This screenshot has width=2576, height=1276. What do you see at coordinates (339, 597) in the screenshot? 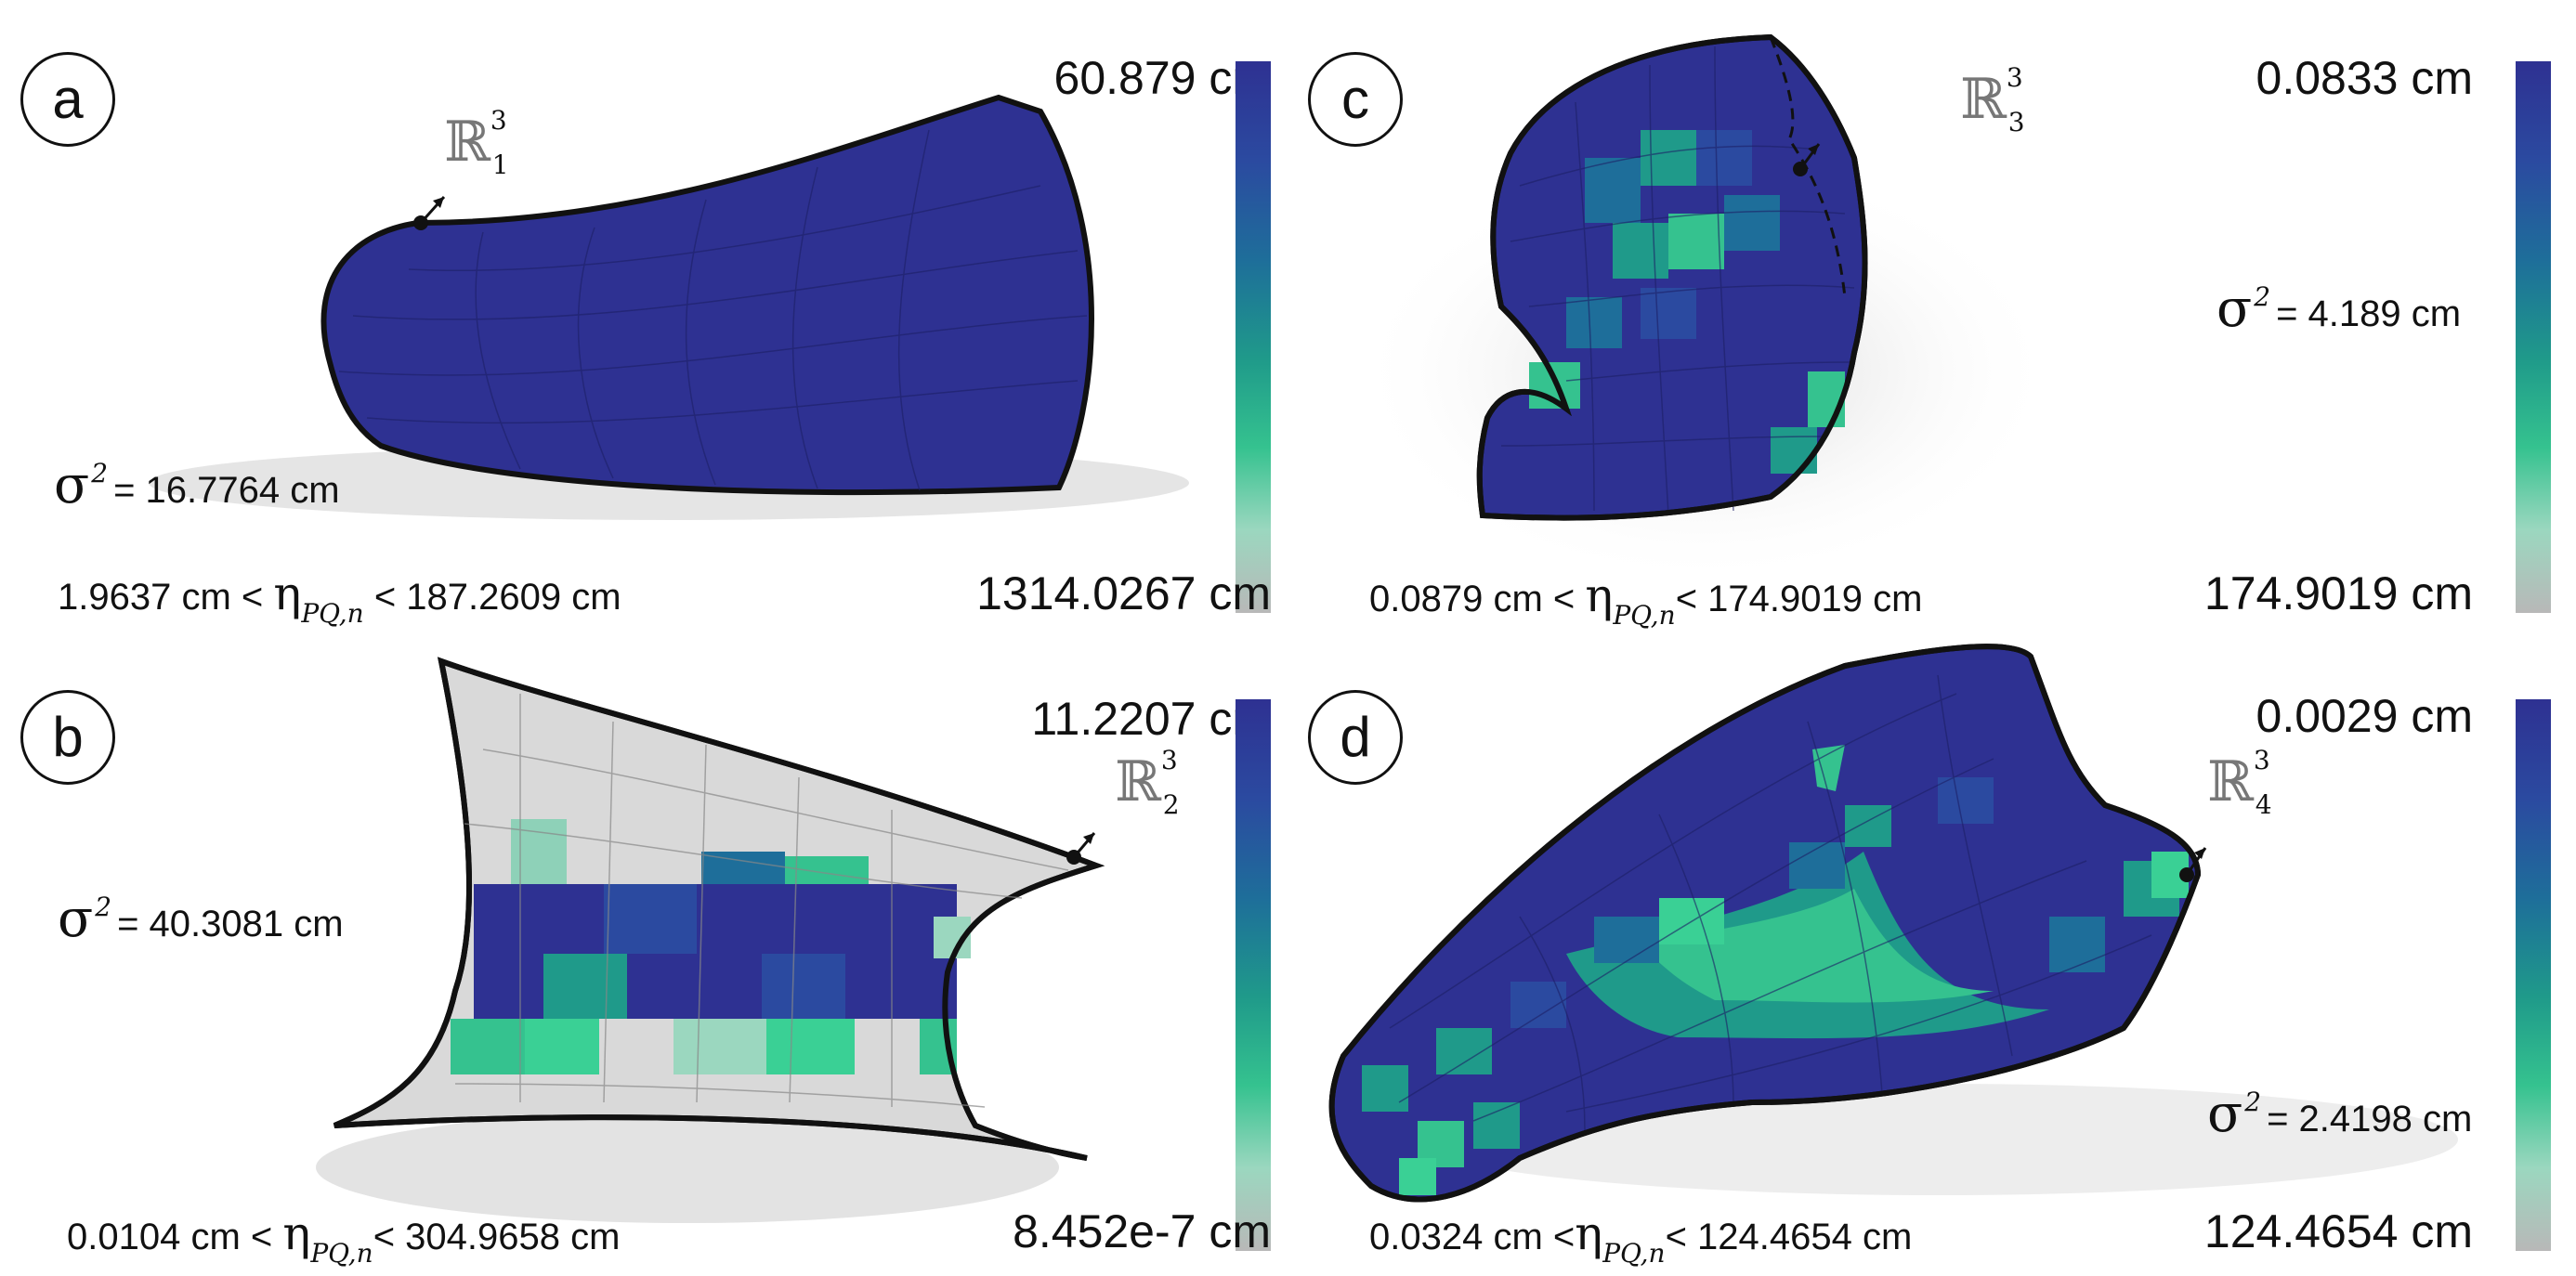
I see `eta-range-a: 1.9637 cm < ηPQ,n < 187.2609 cm` at bounding box center [339, 597].